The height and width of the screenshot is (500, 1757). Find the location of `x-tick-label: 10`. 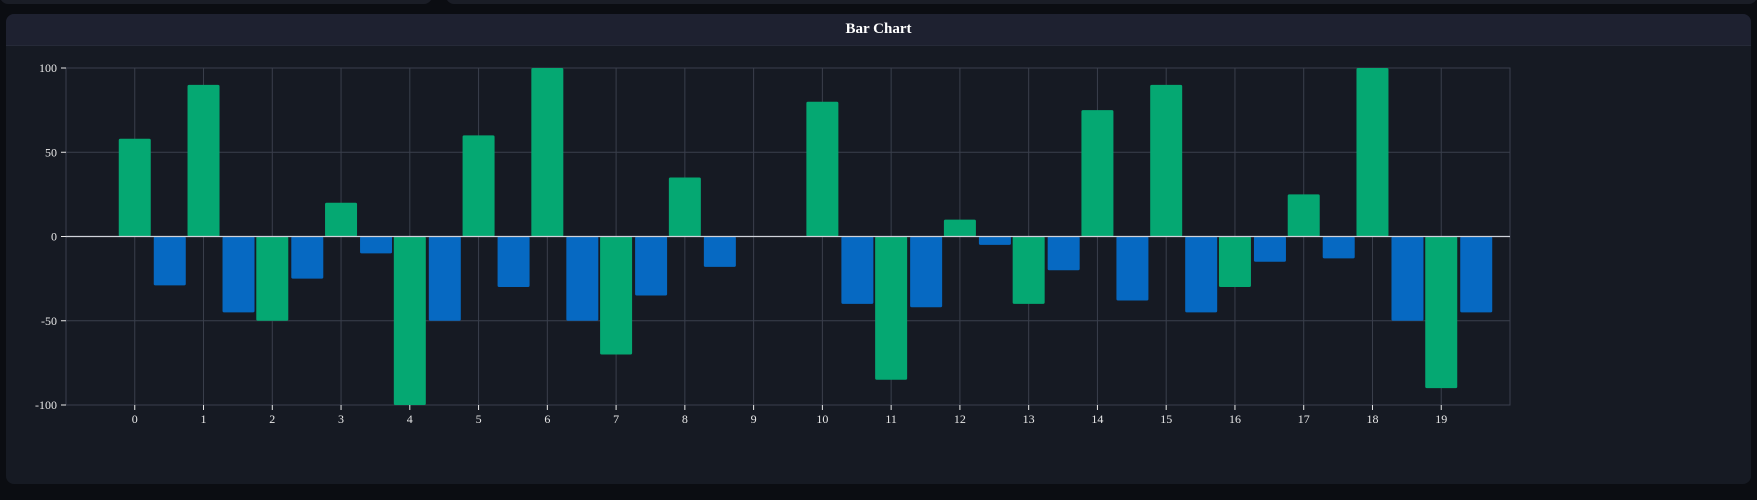

x-tick-label: 10 is located at coordinates (822, 419).